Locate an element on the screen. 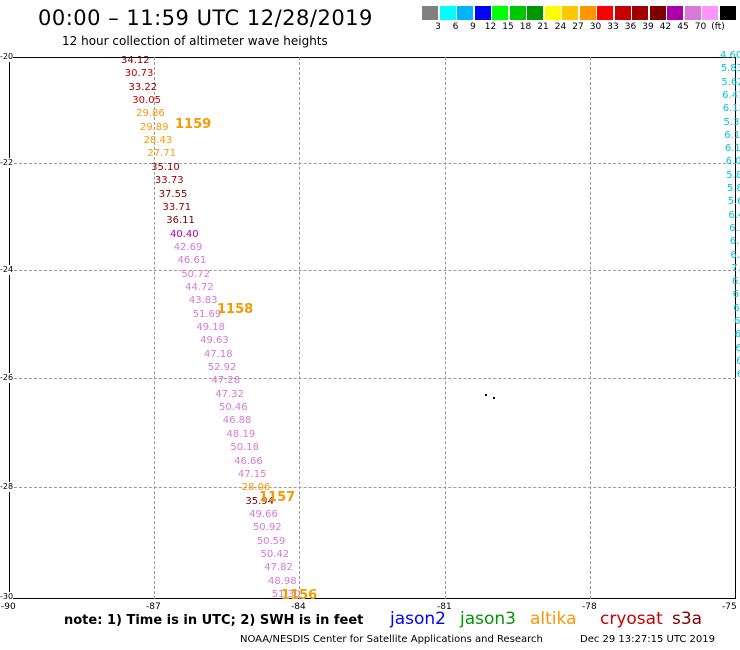  wave-height-value: 5.63 is located at coordinates (733, 202).